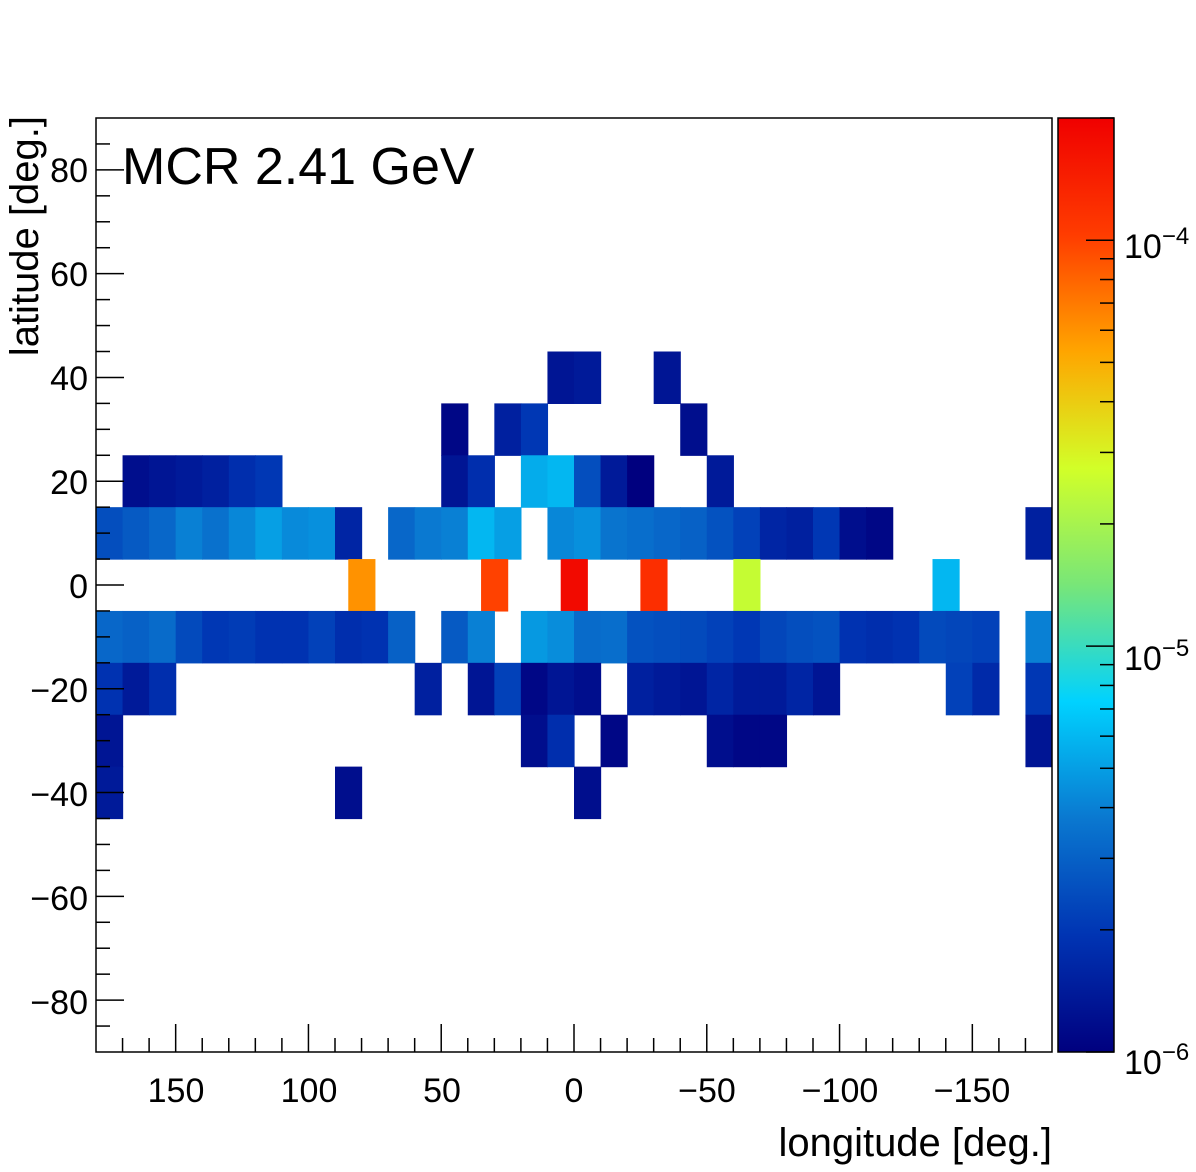 The image size is (1196, 1172). What do you see at coordinates (69, 171) in the screenshot?
I see `y-tick-label: 80` at bounding box center [69, 171].